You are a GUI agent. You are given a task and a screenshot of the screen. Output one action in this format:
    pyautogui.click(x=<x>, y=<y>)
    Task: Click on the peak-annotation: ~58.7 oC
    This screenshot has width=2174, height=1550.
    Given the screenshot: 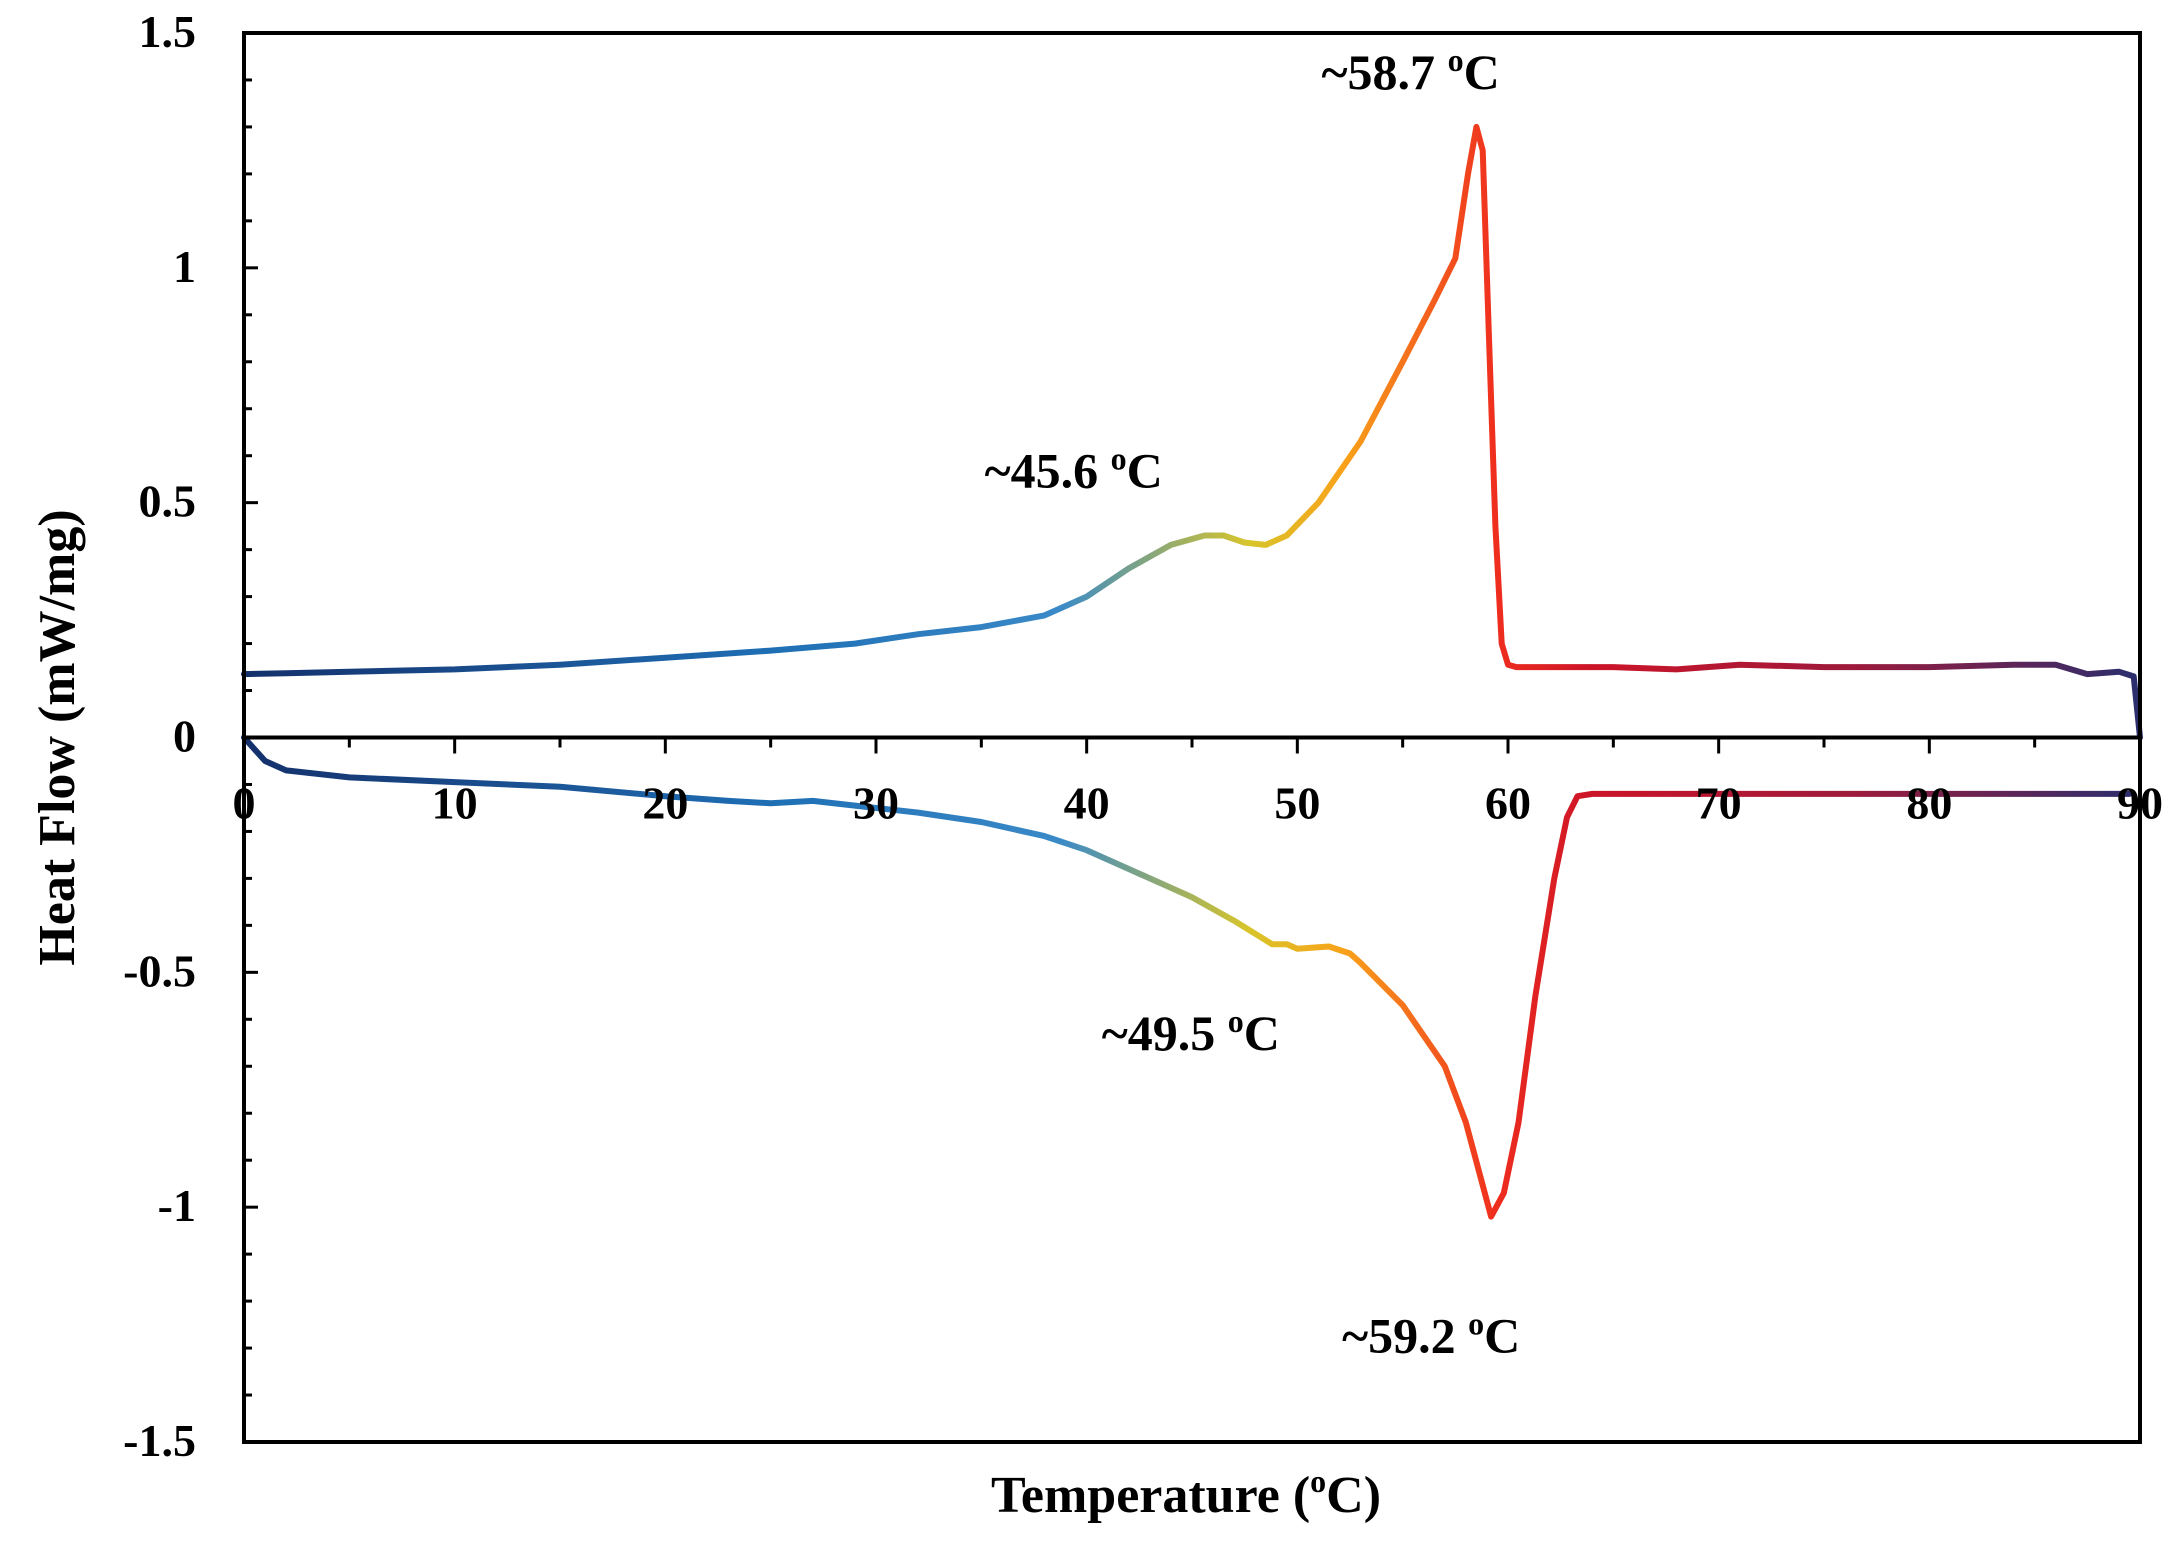 What is the action you would take?
    pyautogui.click(x=1411, y=71)
    